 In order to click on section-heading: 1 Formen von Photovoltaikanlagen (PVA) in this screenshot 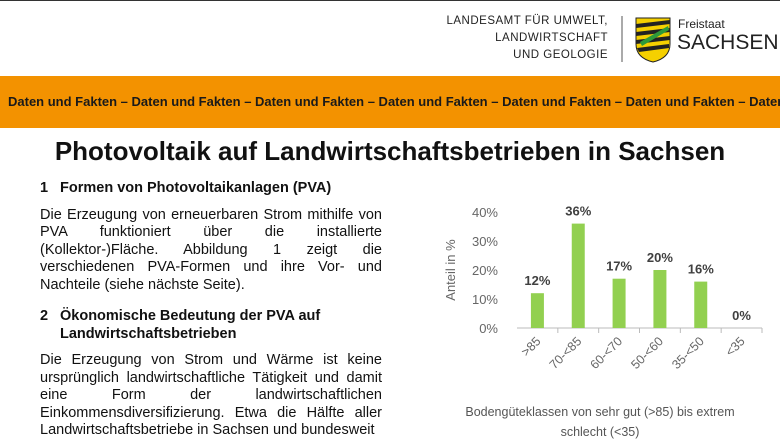, I will do `click(211, 189)`.